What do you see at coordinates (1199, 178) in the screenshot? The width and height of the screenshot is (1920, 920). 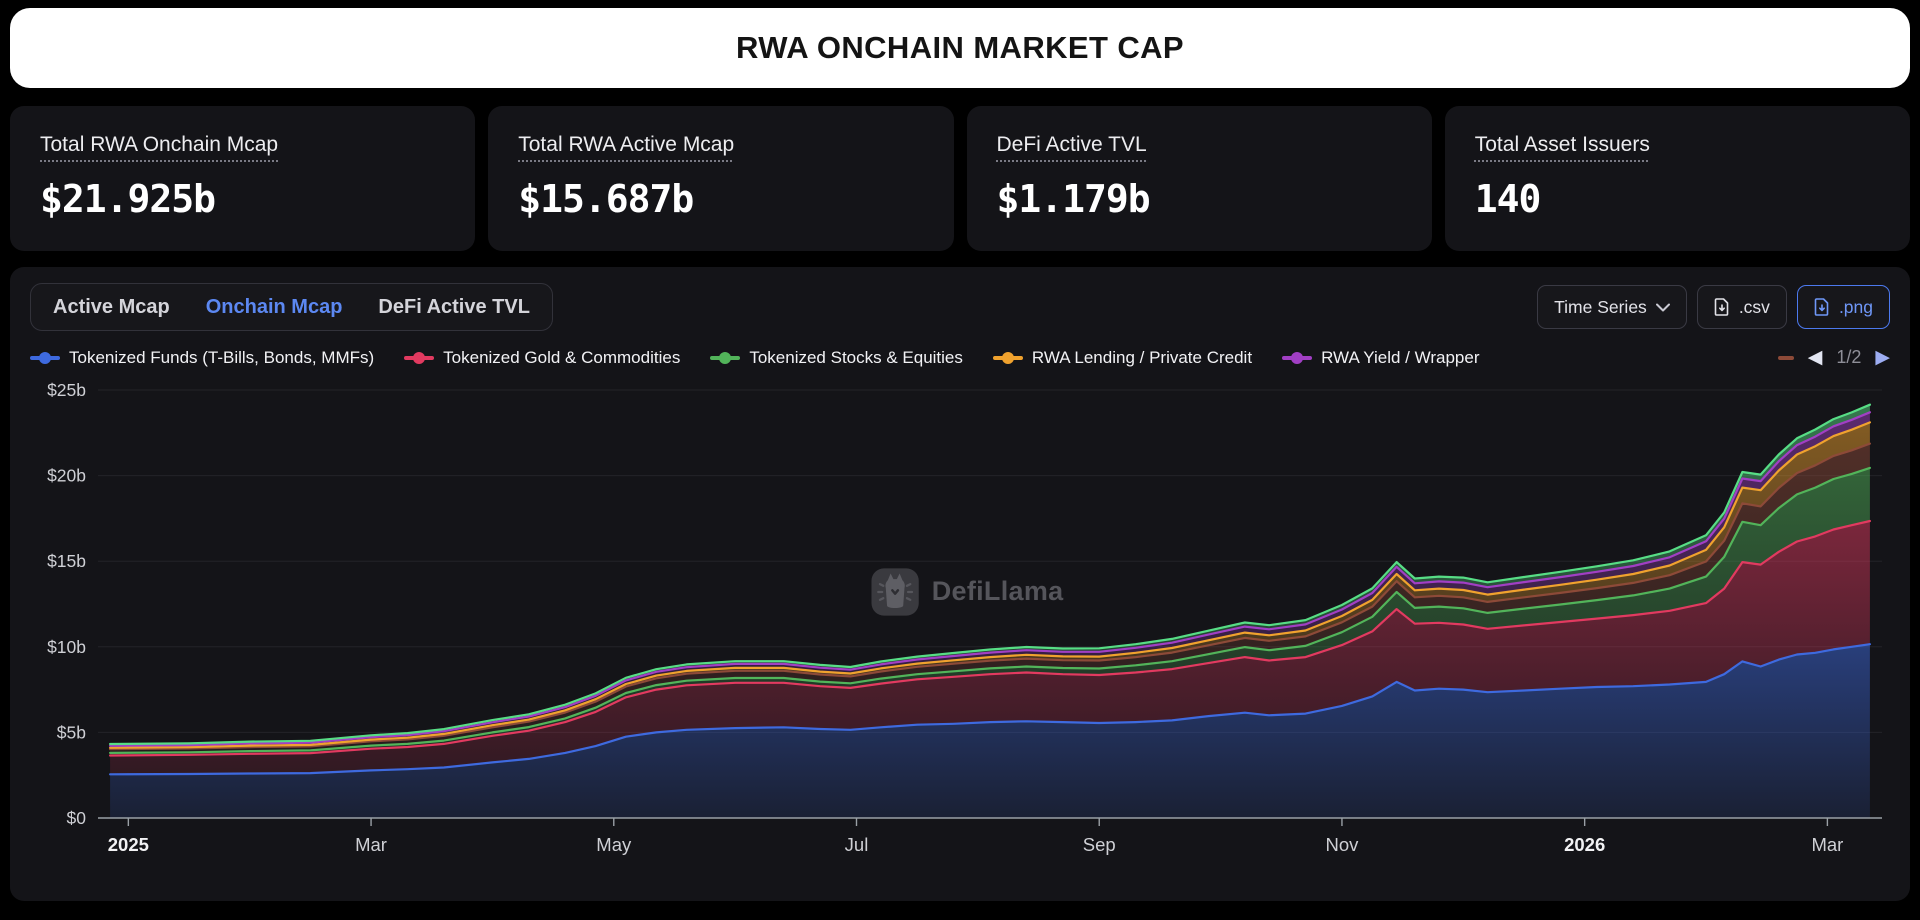 I see `stat-card-defi-tvl: DeFi Active TVL $1.179b` at bounding box center [1199, 178].